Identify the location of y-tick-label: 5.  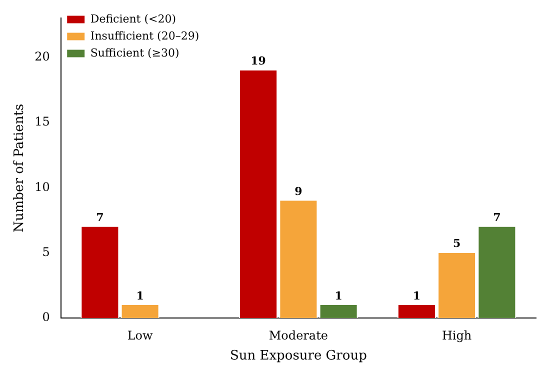
(46, 251).